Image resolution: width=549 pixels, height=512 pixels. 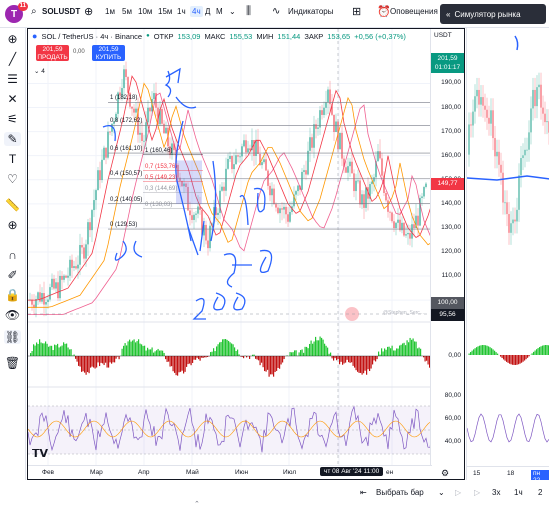 I want to click on goto-bar-button: Выбрать бар, so click(x=400, y=492).